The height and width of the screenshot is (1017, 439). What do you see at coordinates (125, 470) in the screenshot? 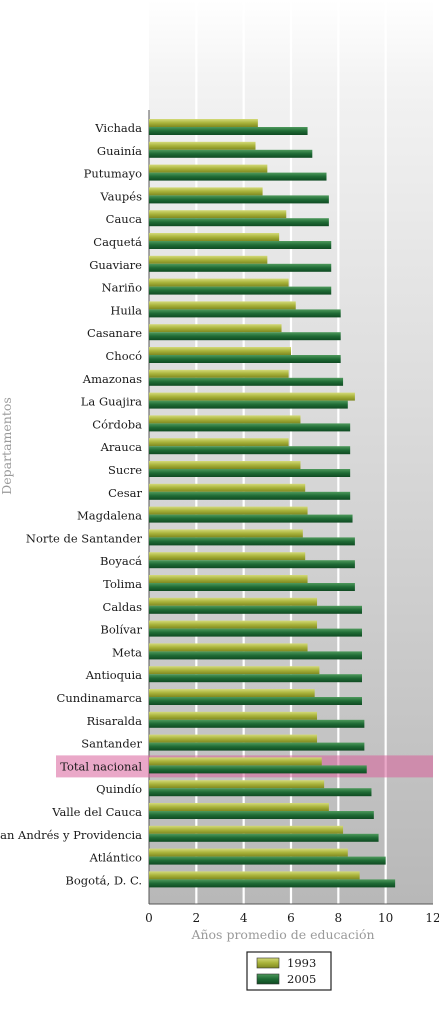
I see `category-label-sucre: Sucre` at bounding box center [125, 470].